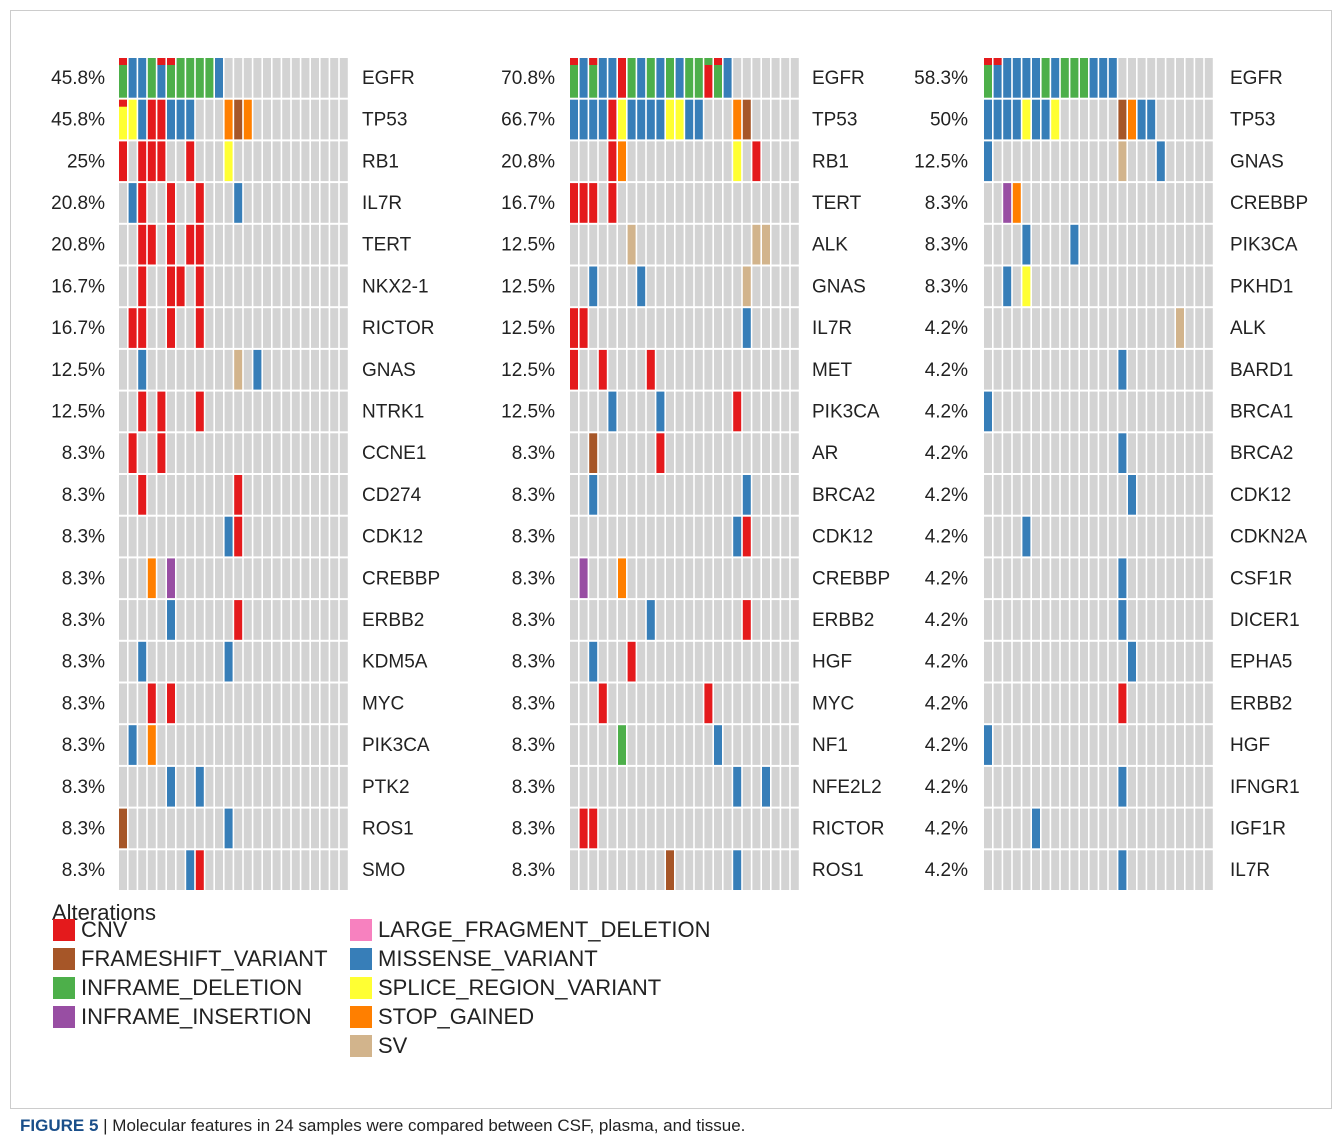  I want to click on legend-swatch, so click(361, 959).